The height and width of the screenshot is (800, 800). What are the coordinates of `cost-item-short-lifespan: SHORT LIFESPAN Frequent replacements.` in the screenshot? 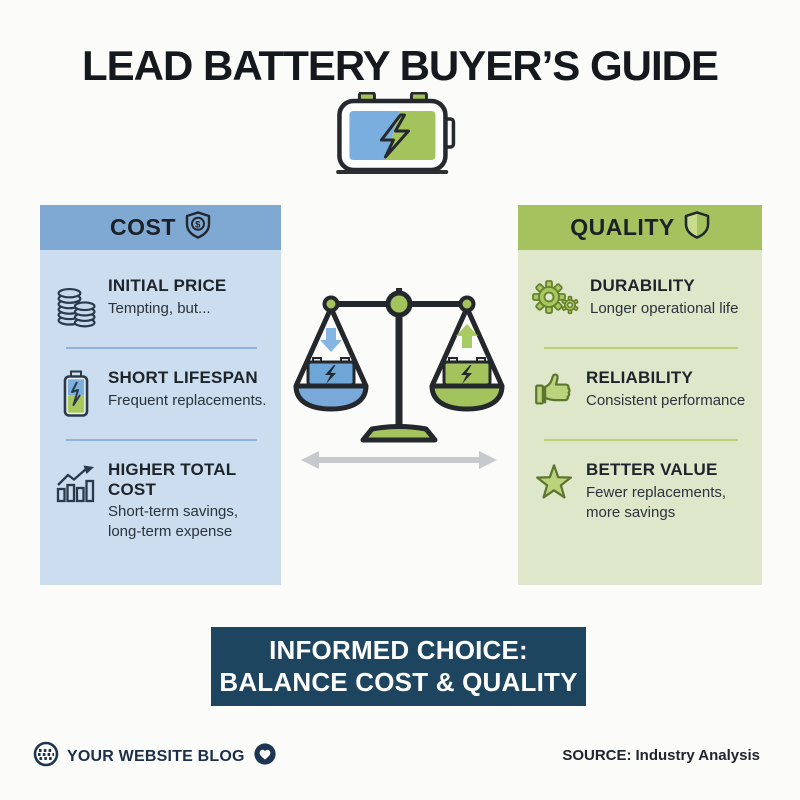 It's located at (161, 394).